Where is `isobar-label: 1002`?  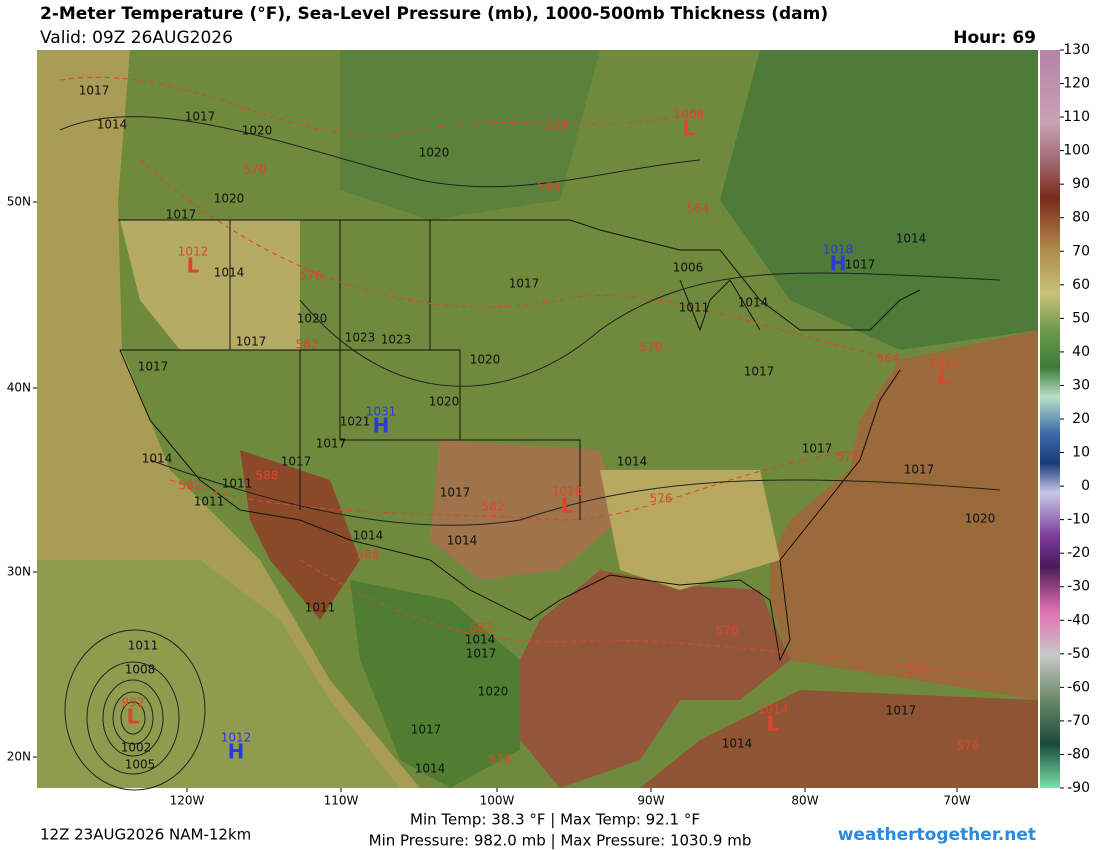
isobar-label: 1002 is located at coordinates (136, 748).